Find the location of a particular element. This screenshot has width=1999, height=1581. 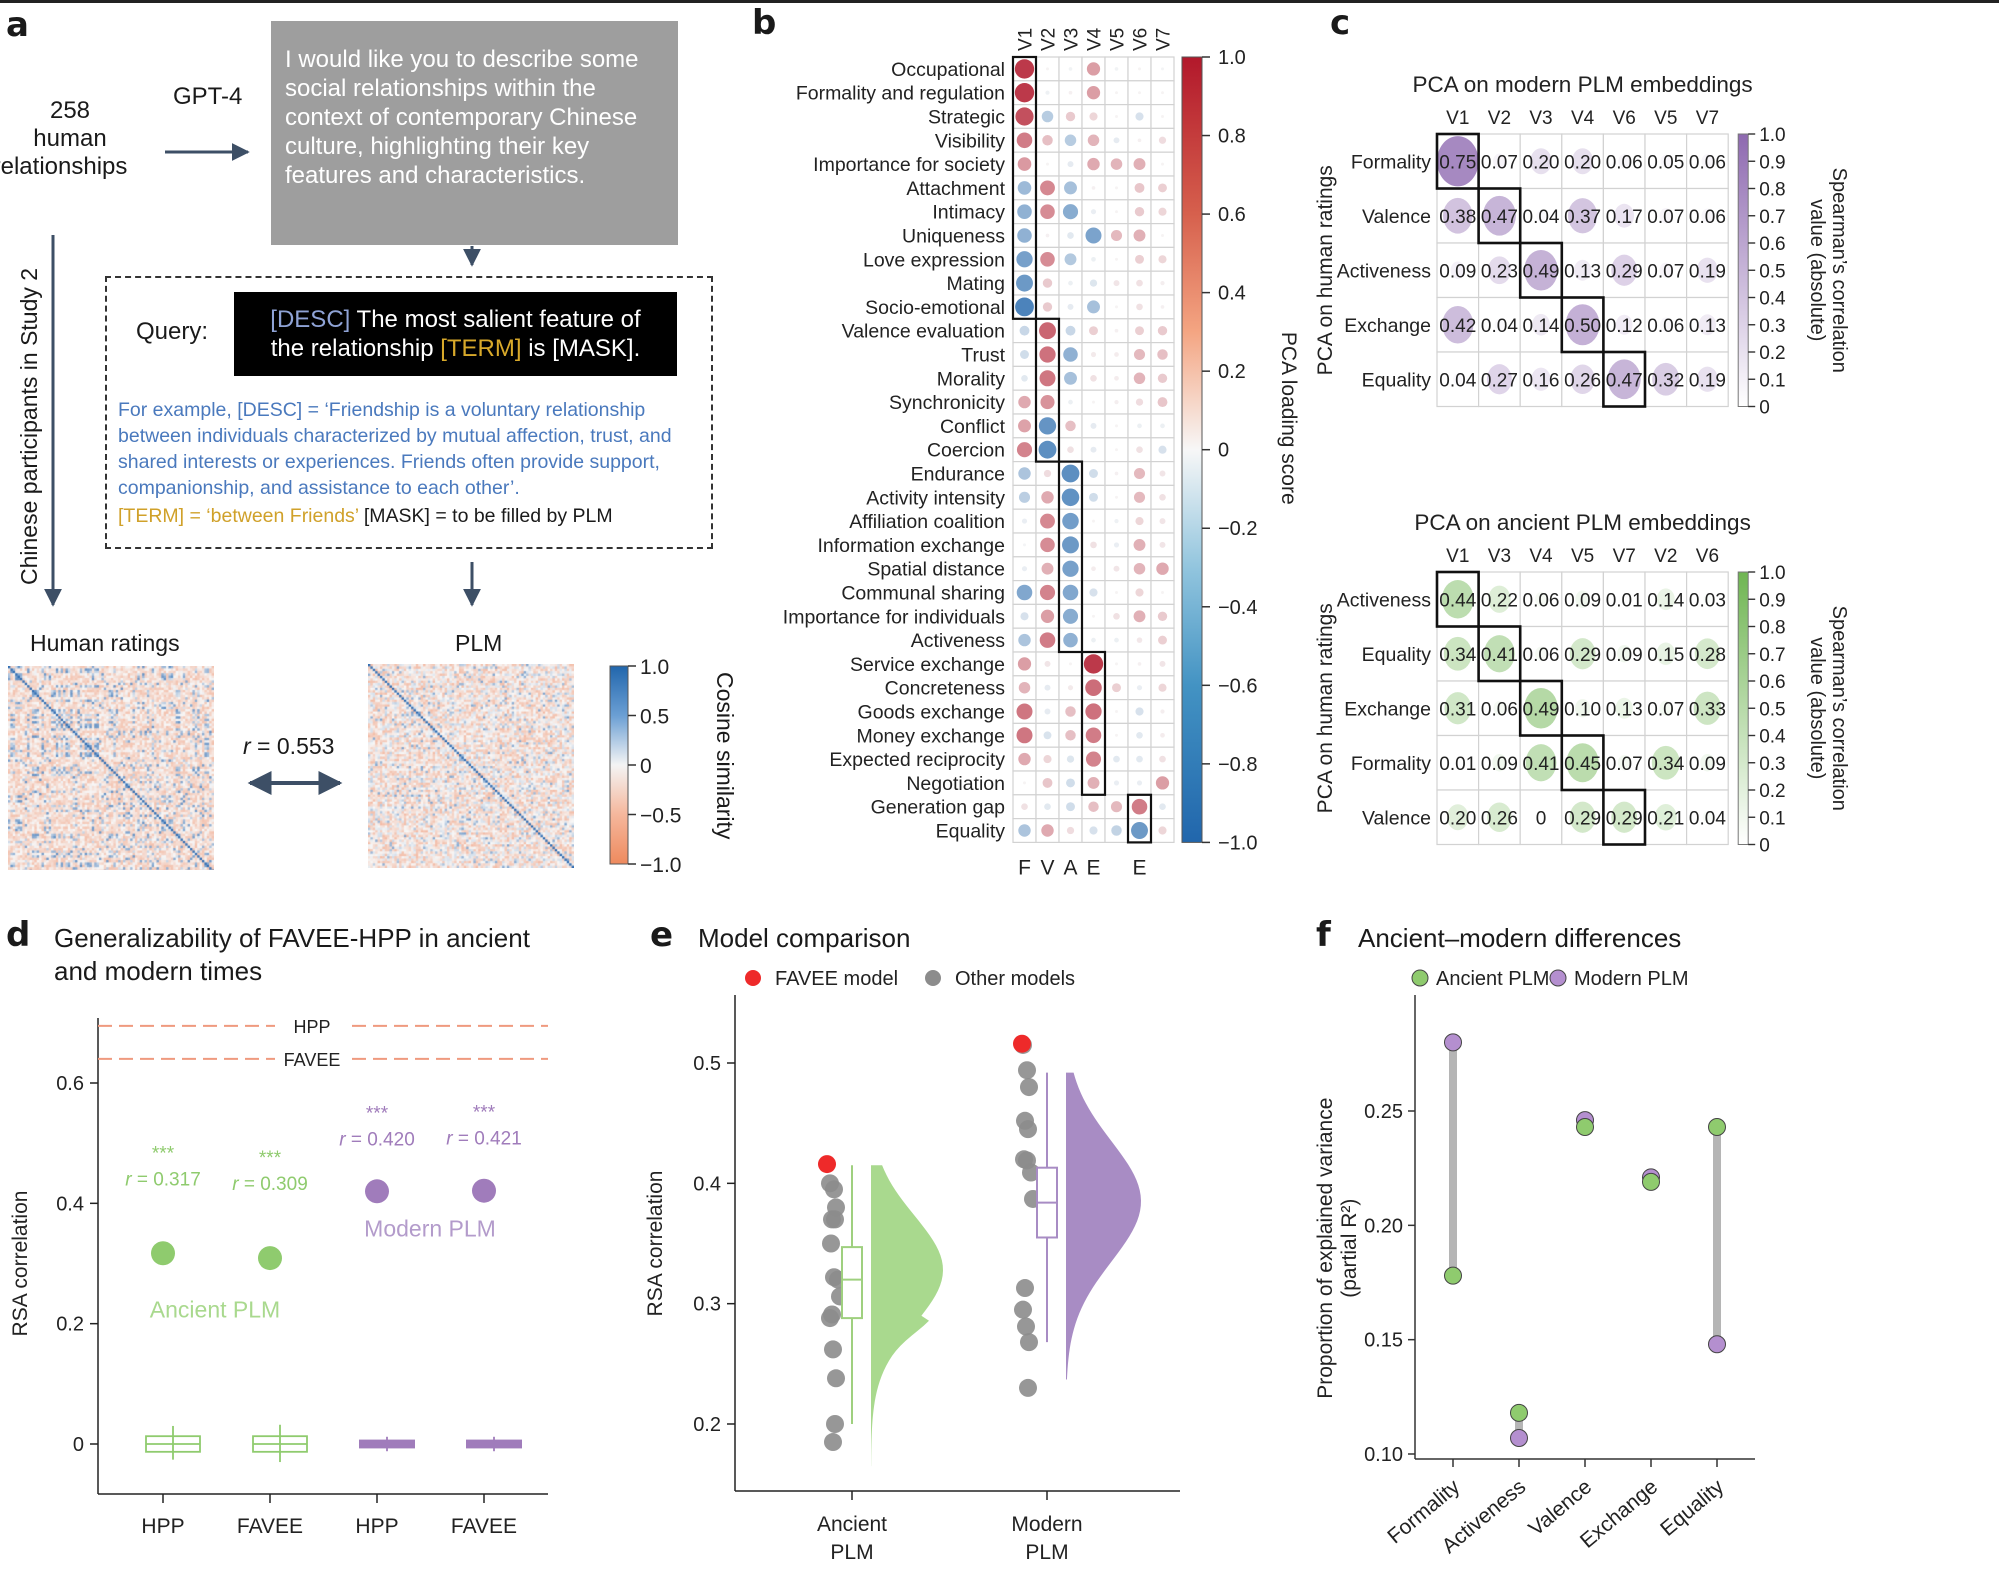

panel-a-arrows is located at coordinates (262, 469).